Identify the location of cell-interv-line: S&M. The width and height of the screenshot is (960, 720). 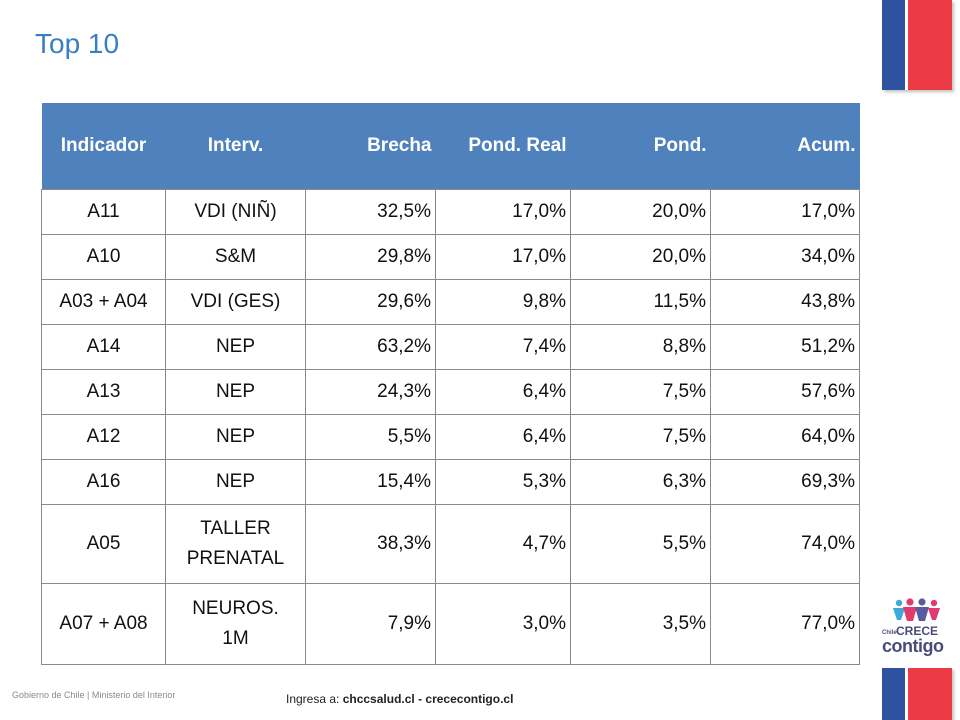
(235, 256).